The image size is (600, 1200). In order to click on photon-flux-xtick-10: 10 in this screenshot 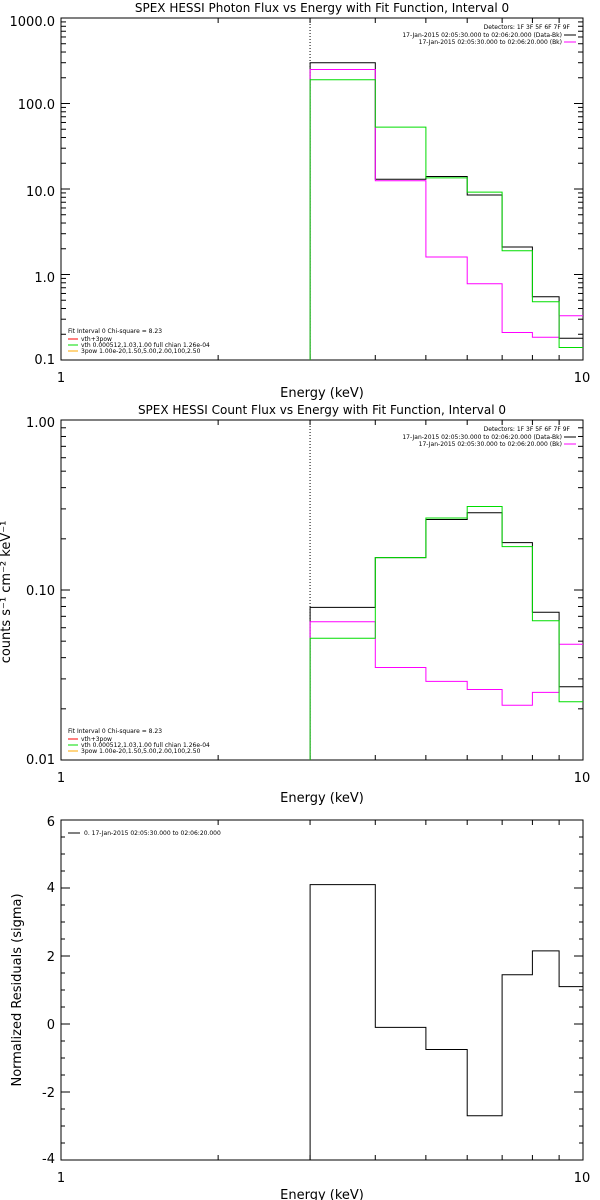, I will do `click(582, 378)`.